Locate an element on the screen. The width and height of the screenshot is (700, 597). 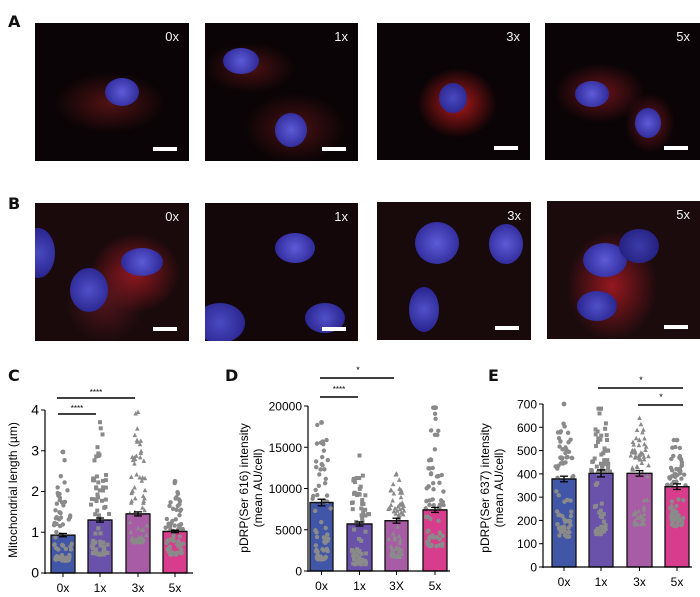
micrograph-a-3x: 3x is located at coordinates (453, 91).